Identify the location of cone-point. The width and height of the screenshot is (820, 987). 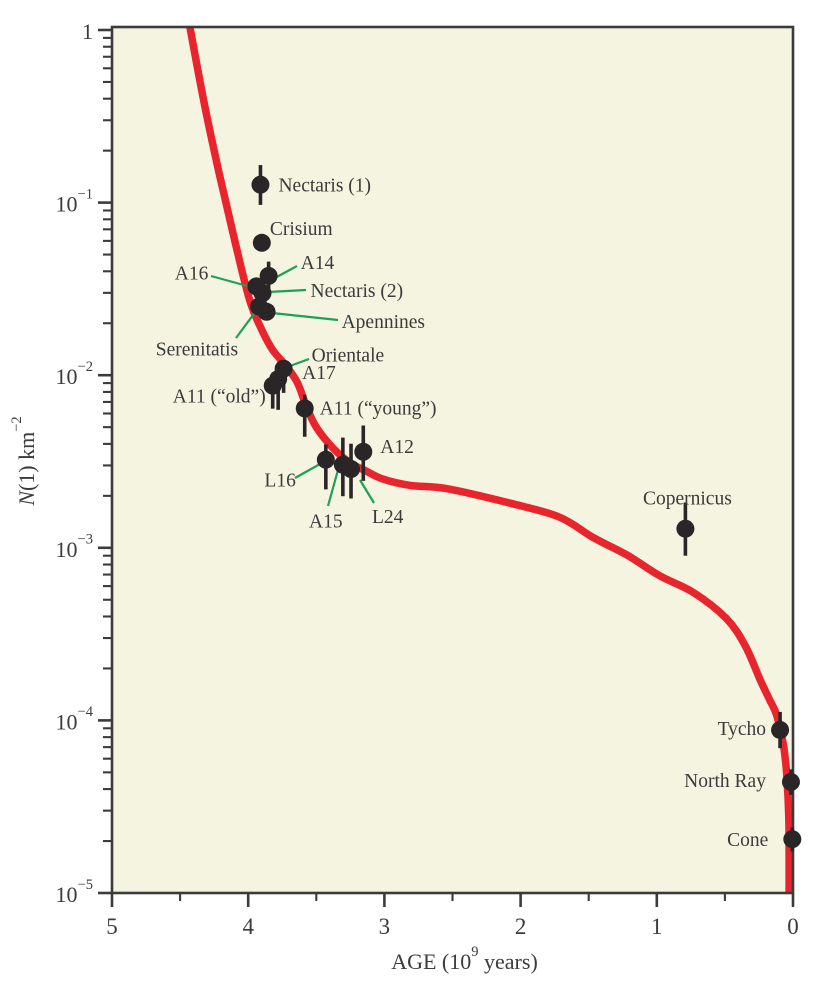
(792, 839).